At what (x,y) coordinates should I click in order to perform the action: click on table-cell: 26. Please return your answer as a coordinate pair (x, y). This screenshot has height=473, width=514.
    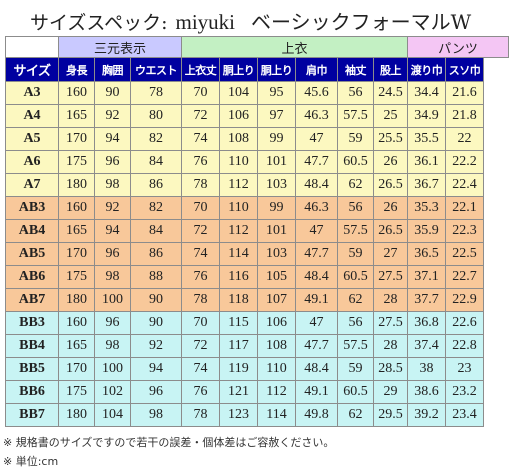
    Looking at the image, I should click on (390, 162).